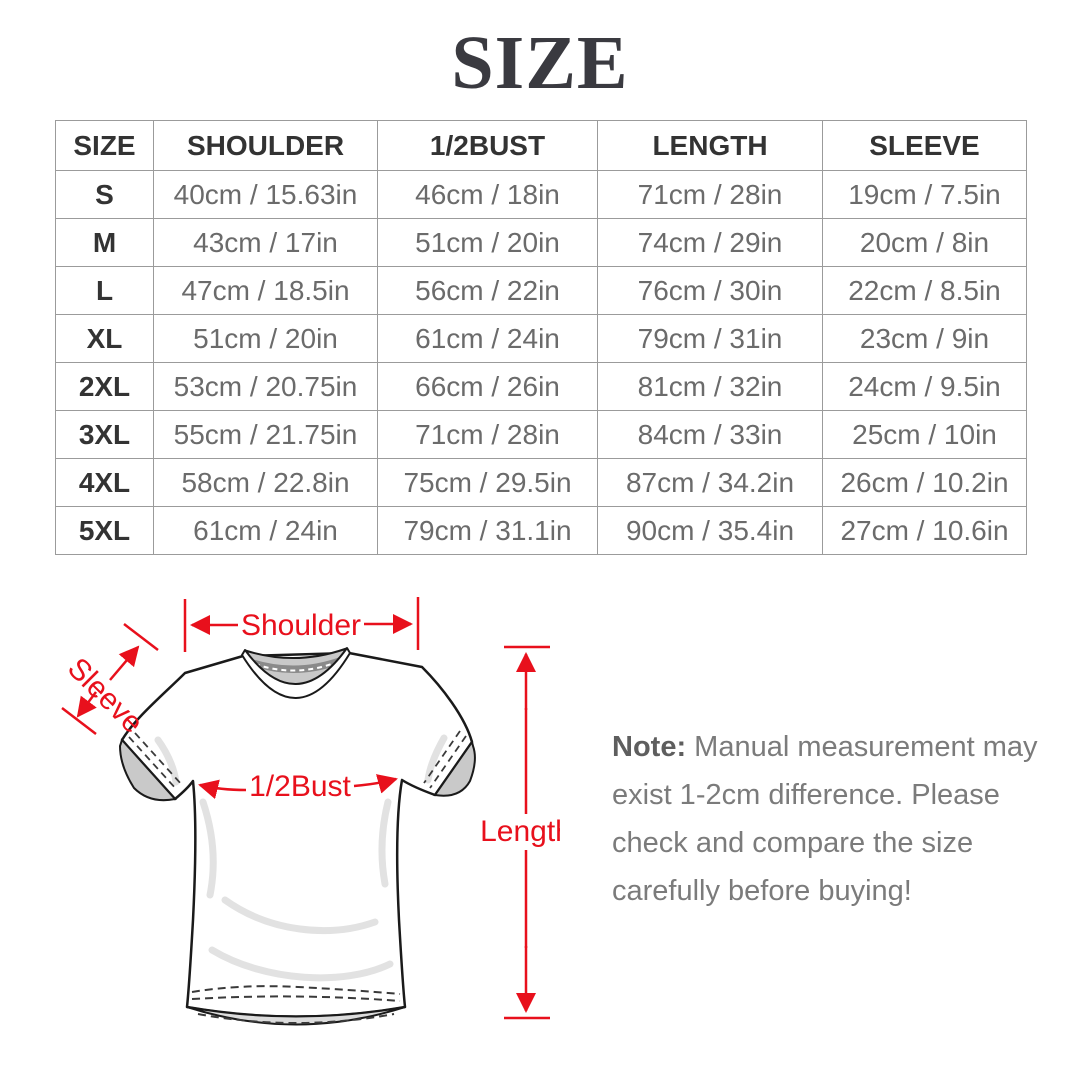 This screenshot has width=1080, height=1080. What do you see at coordinates (104, 434) in the screenshot?
I see `table-cell: 3XL` at bounding box center [104, 434].